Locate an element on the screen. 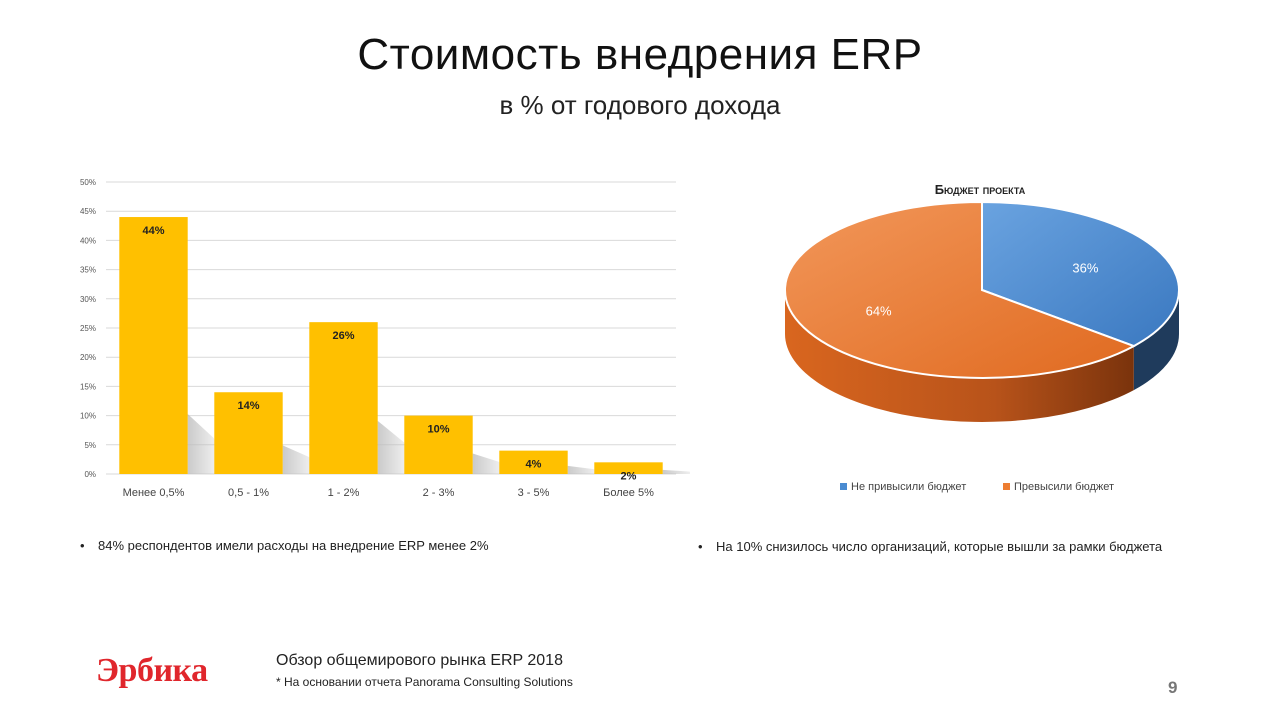 The width and height of the screenshot is (1280, 720). company-logo: Эрбика is located at coordinates (152, 670).